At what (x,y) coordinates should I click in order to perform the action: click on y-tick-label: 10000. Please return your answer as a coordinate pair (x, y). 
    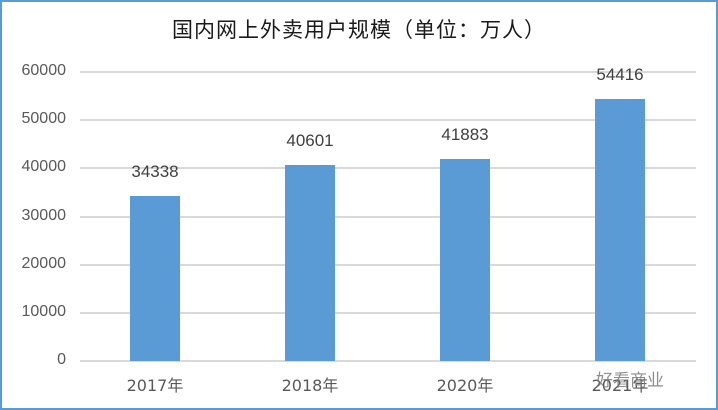
    Looking at the image, I should click on (44, 311).